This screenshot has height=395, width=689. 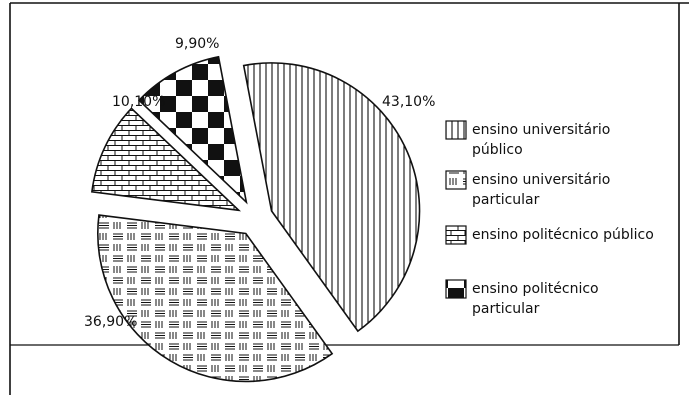 What do you see at coordinates (138, 102) in the screenshot?
I see `slice-percent-label: 10,10%` at bounding box center [138, 102].